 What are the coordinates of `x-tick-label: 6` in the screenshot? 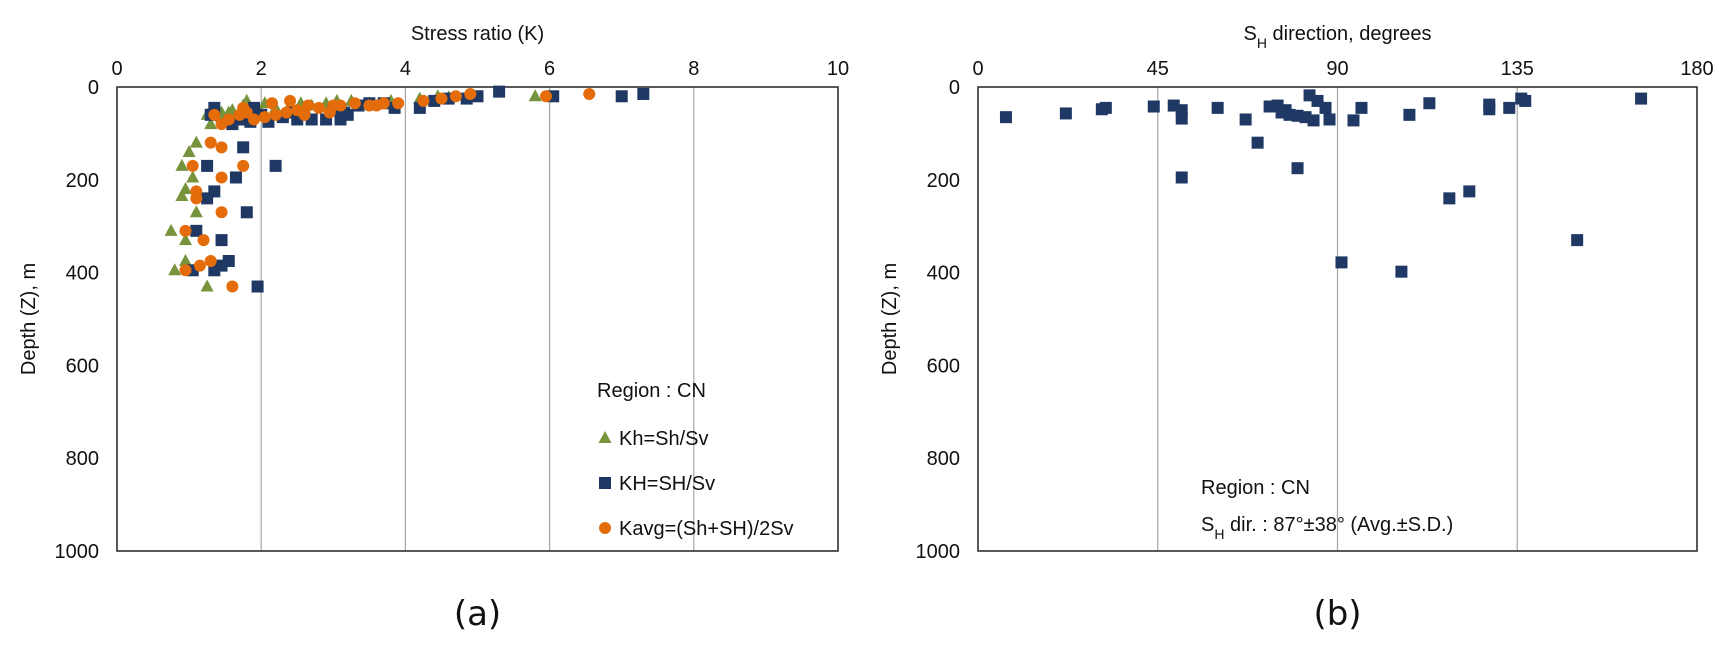 It's located at (549, 69).